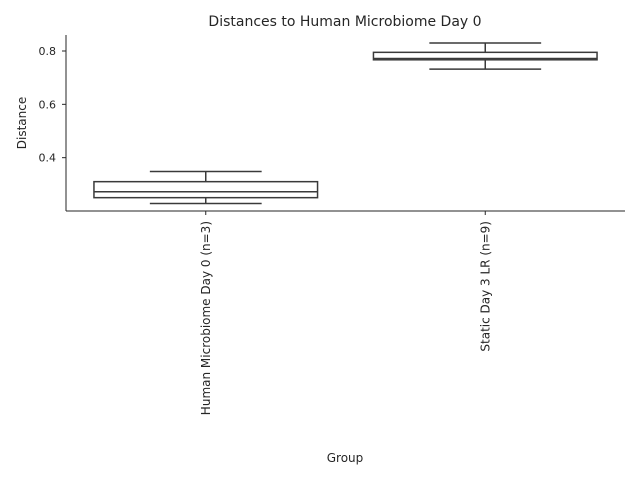 Image resolution: width=640 pixels, height=484 pixels. Describe the element at coordinates (345, 458) in the screenshot. I see `x-axis-label: Group` at that location.